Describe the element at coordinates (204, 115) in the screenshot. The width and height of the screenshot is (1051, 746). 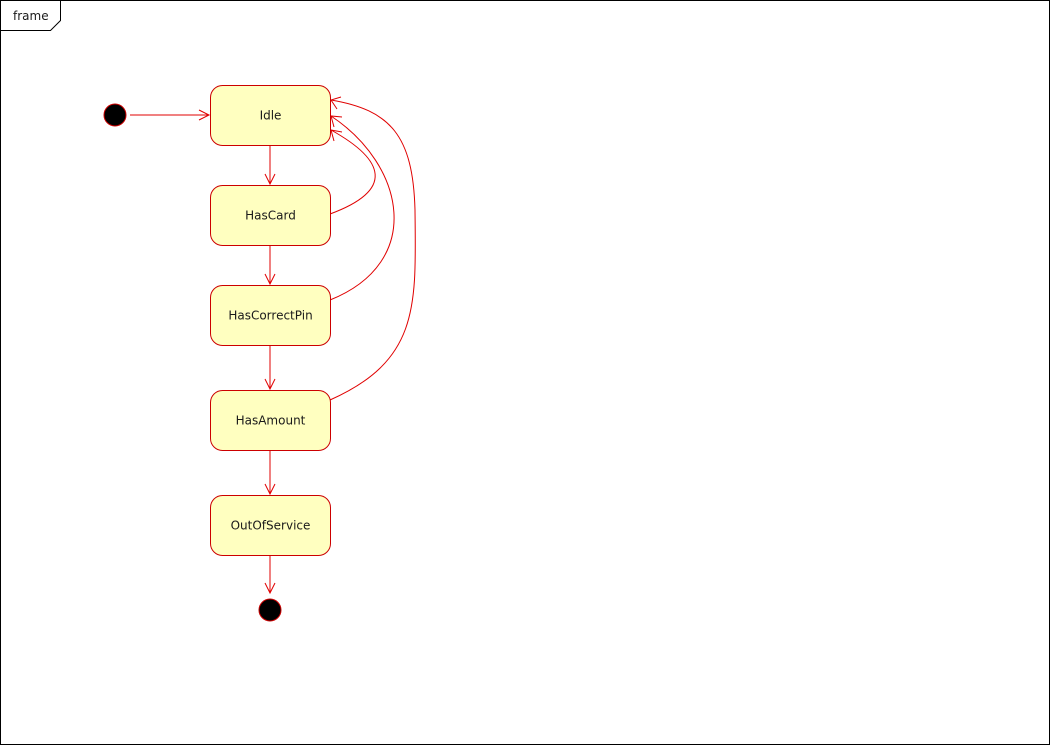
I see `arrowhead-initial-to-idle` at that location.